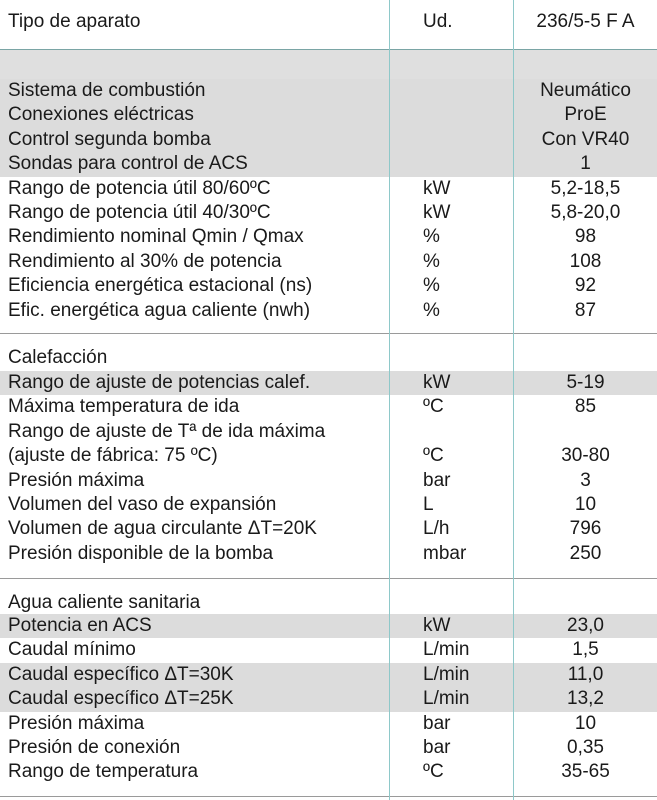 This screenshot has height=800, width=657. Describe the element at coordinates (162, 529) in the screenshot. I see `row-label: Volumen de agua circulante ΔT=20K` at that location.